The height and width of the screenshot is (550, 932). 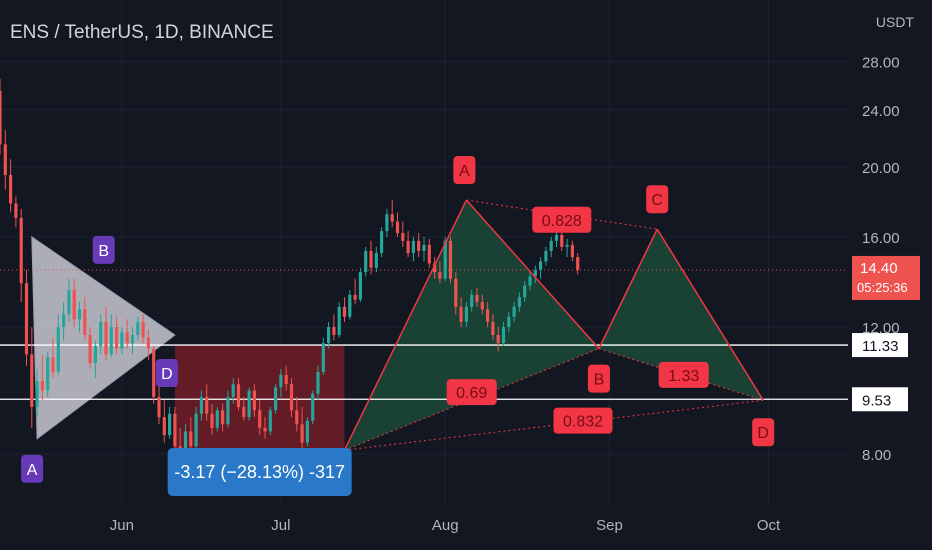 I want to click on currency-label: USDT, so click(x=894, y=22).